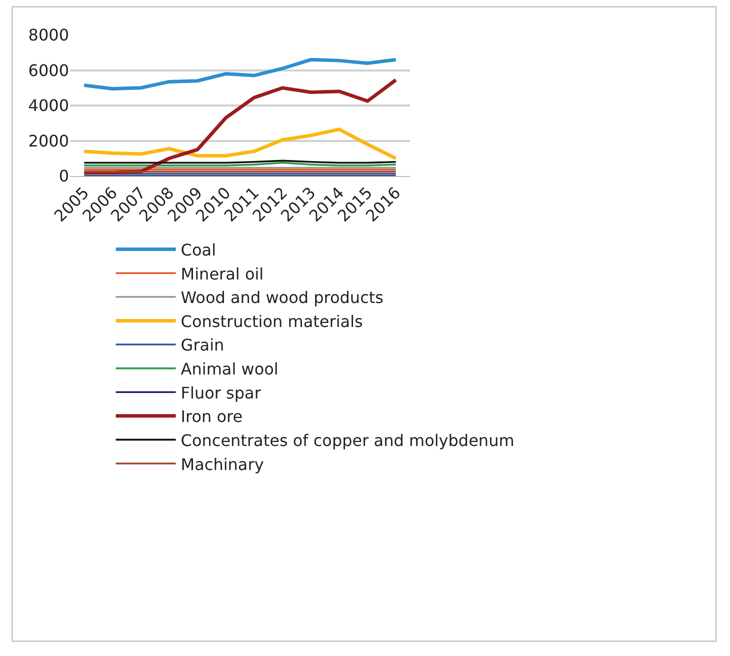  What do you see at coordinates (211, 416) in the screenshot?
I see `legend-label: Iron ore` at bounding box center [211, 416].